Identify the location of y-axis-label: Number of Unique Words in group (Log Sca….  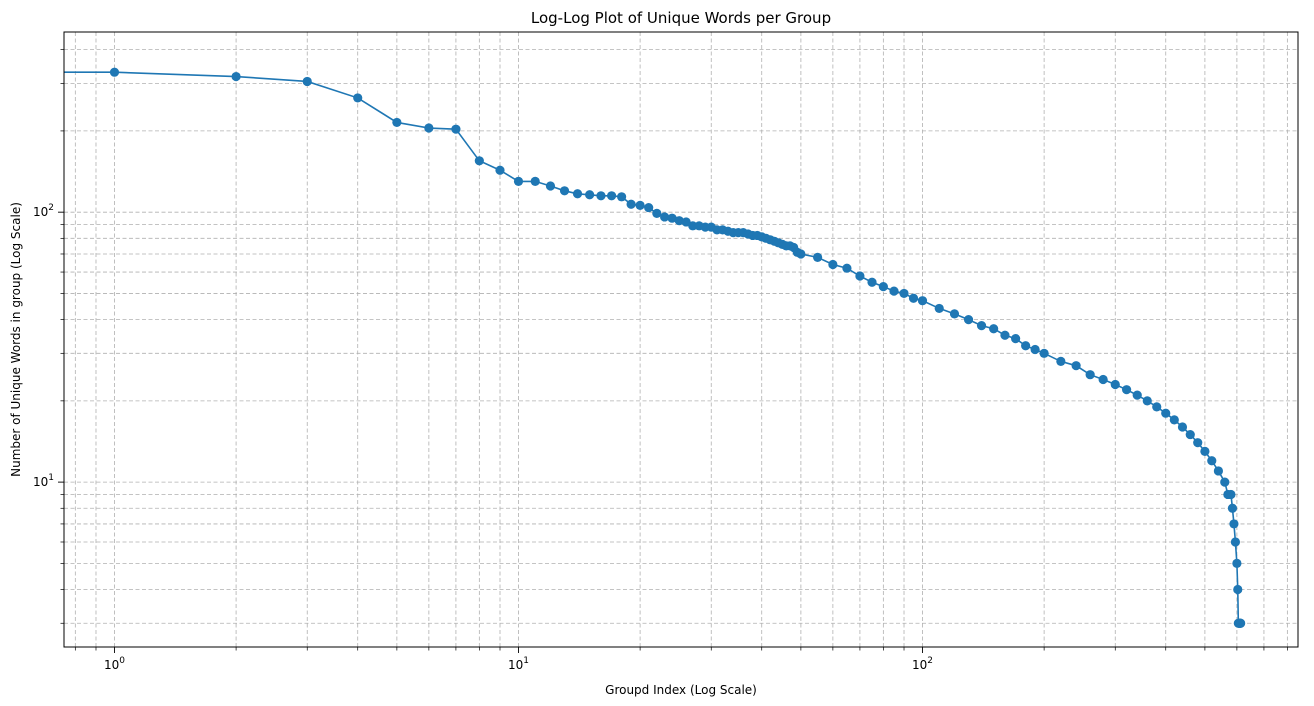
(16, 339).